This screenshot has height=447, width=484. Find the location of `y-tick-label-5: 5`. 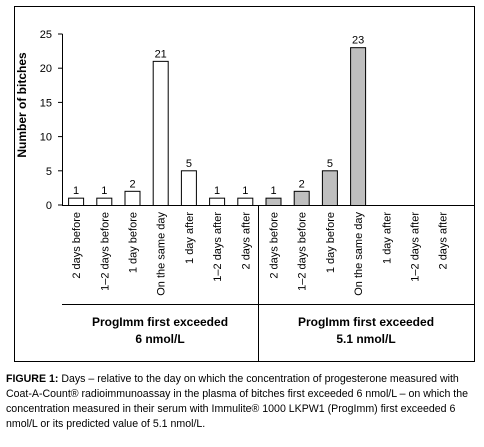

y-tick-label-5: 5 is located at coordinates (49, 172).